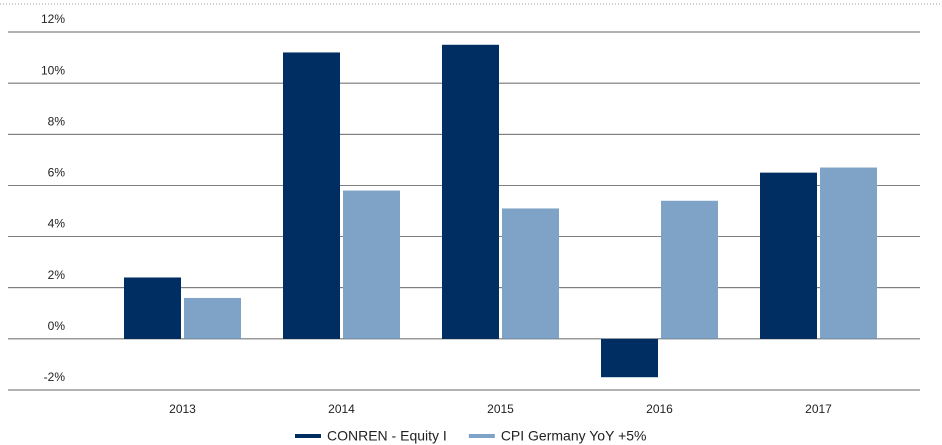 The width and height of the screenshot is (942, 445). I want to click on legend-label: CONREN - Equity I, so click(387, 436).